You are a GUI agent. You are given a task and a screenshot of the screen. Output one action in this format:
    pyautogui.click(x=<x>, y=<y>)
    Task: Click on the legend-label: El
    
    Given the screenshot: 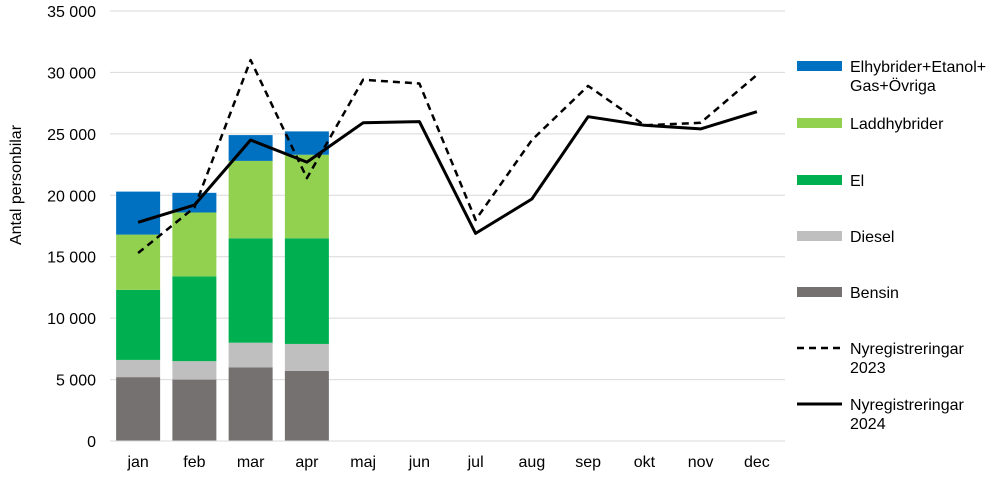 What is the action you would take?
    pyautogui.click(x=857, y=181)
    